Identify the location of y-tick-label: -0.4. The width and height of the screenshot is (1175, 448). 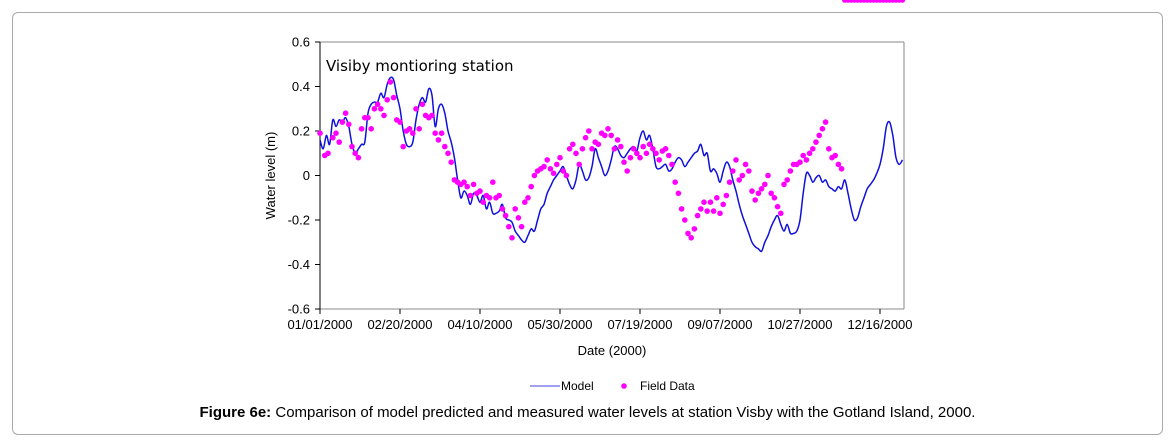
(299, 264).